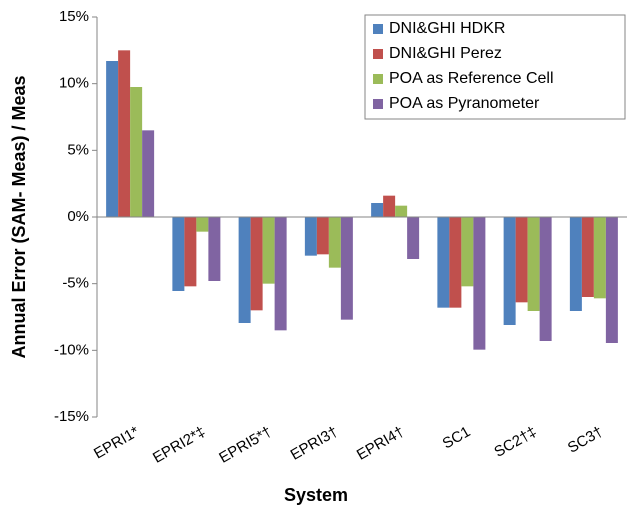  Describe the element at coordinates (19, 216) in the screenshot. I see `y-axis-title: Annual Error (SAM- Meas) / Meas` at that location.